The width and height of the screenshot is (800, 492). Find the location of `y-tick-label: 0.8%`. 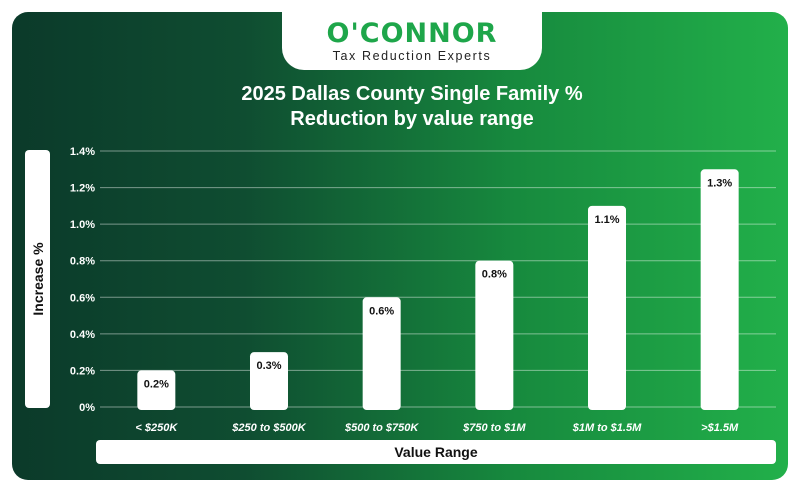

y-tick-label: 0.8% is located at coordinates (82, 262).